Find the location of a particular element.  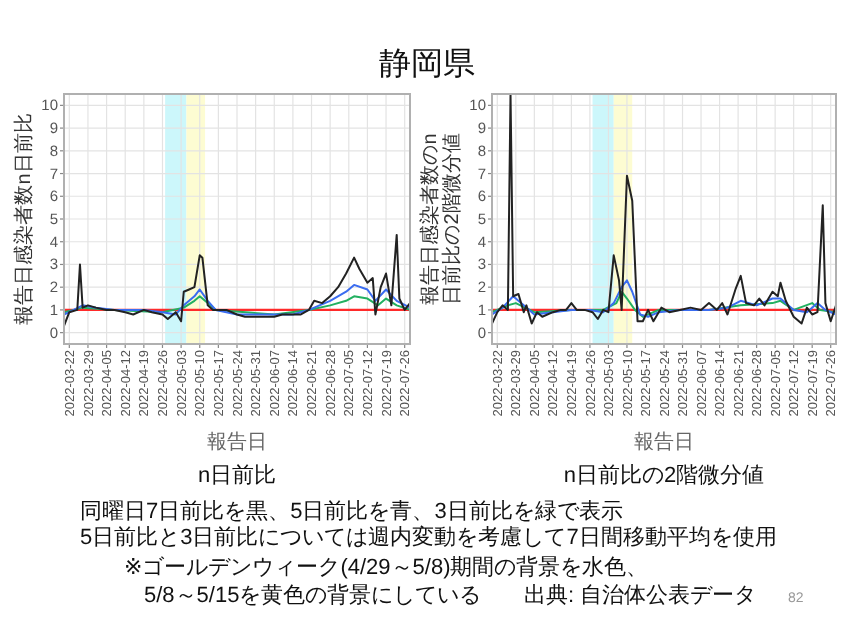

text: 5日前比と3日前比については週内変動を考慮して7日間移動平均を使用 is located at coordinates (428, 537).